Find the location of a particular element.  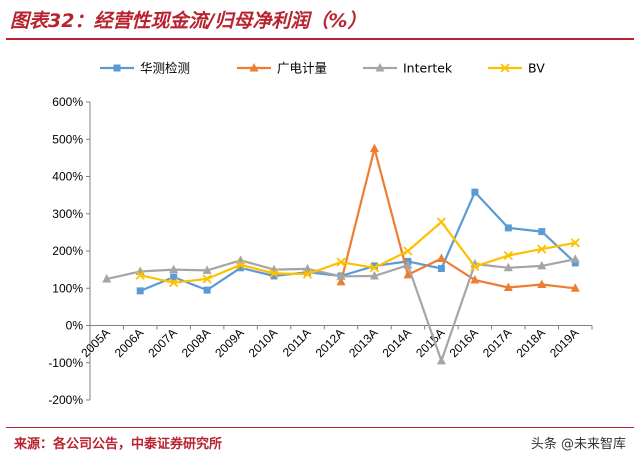

y-axis: -200% -100% 0% 100% 200% 300% 400% 500% 600% is located at coordinates (69, 251).